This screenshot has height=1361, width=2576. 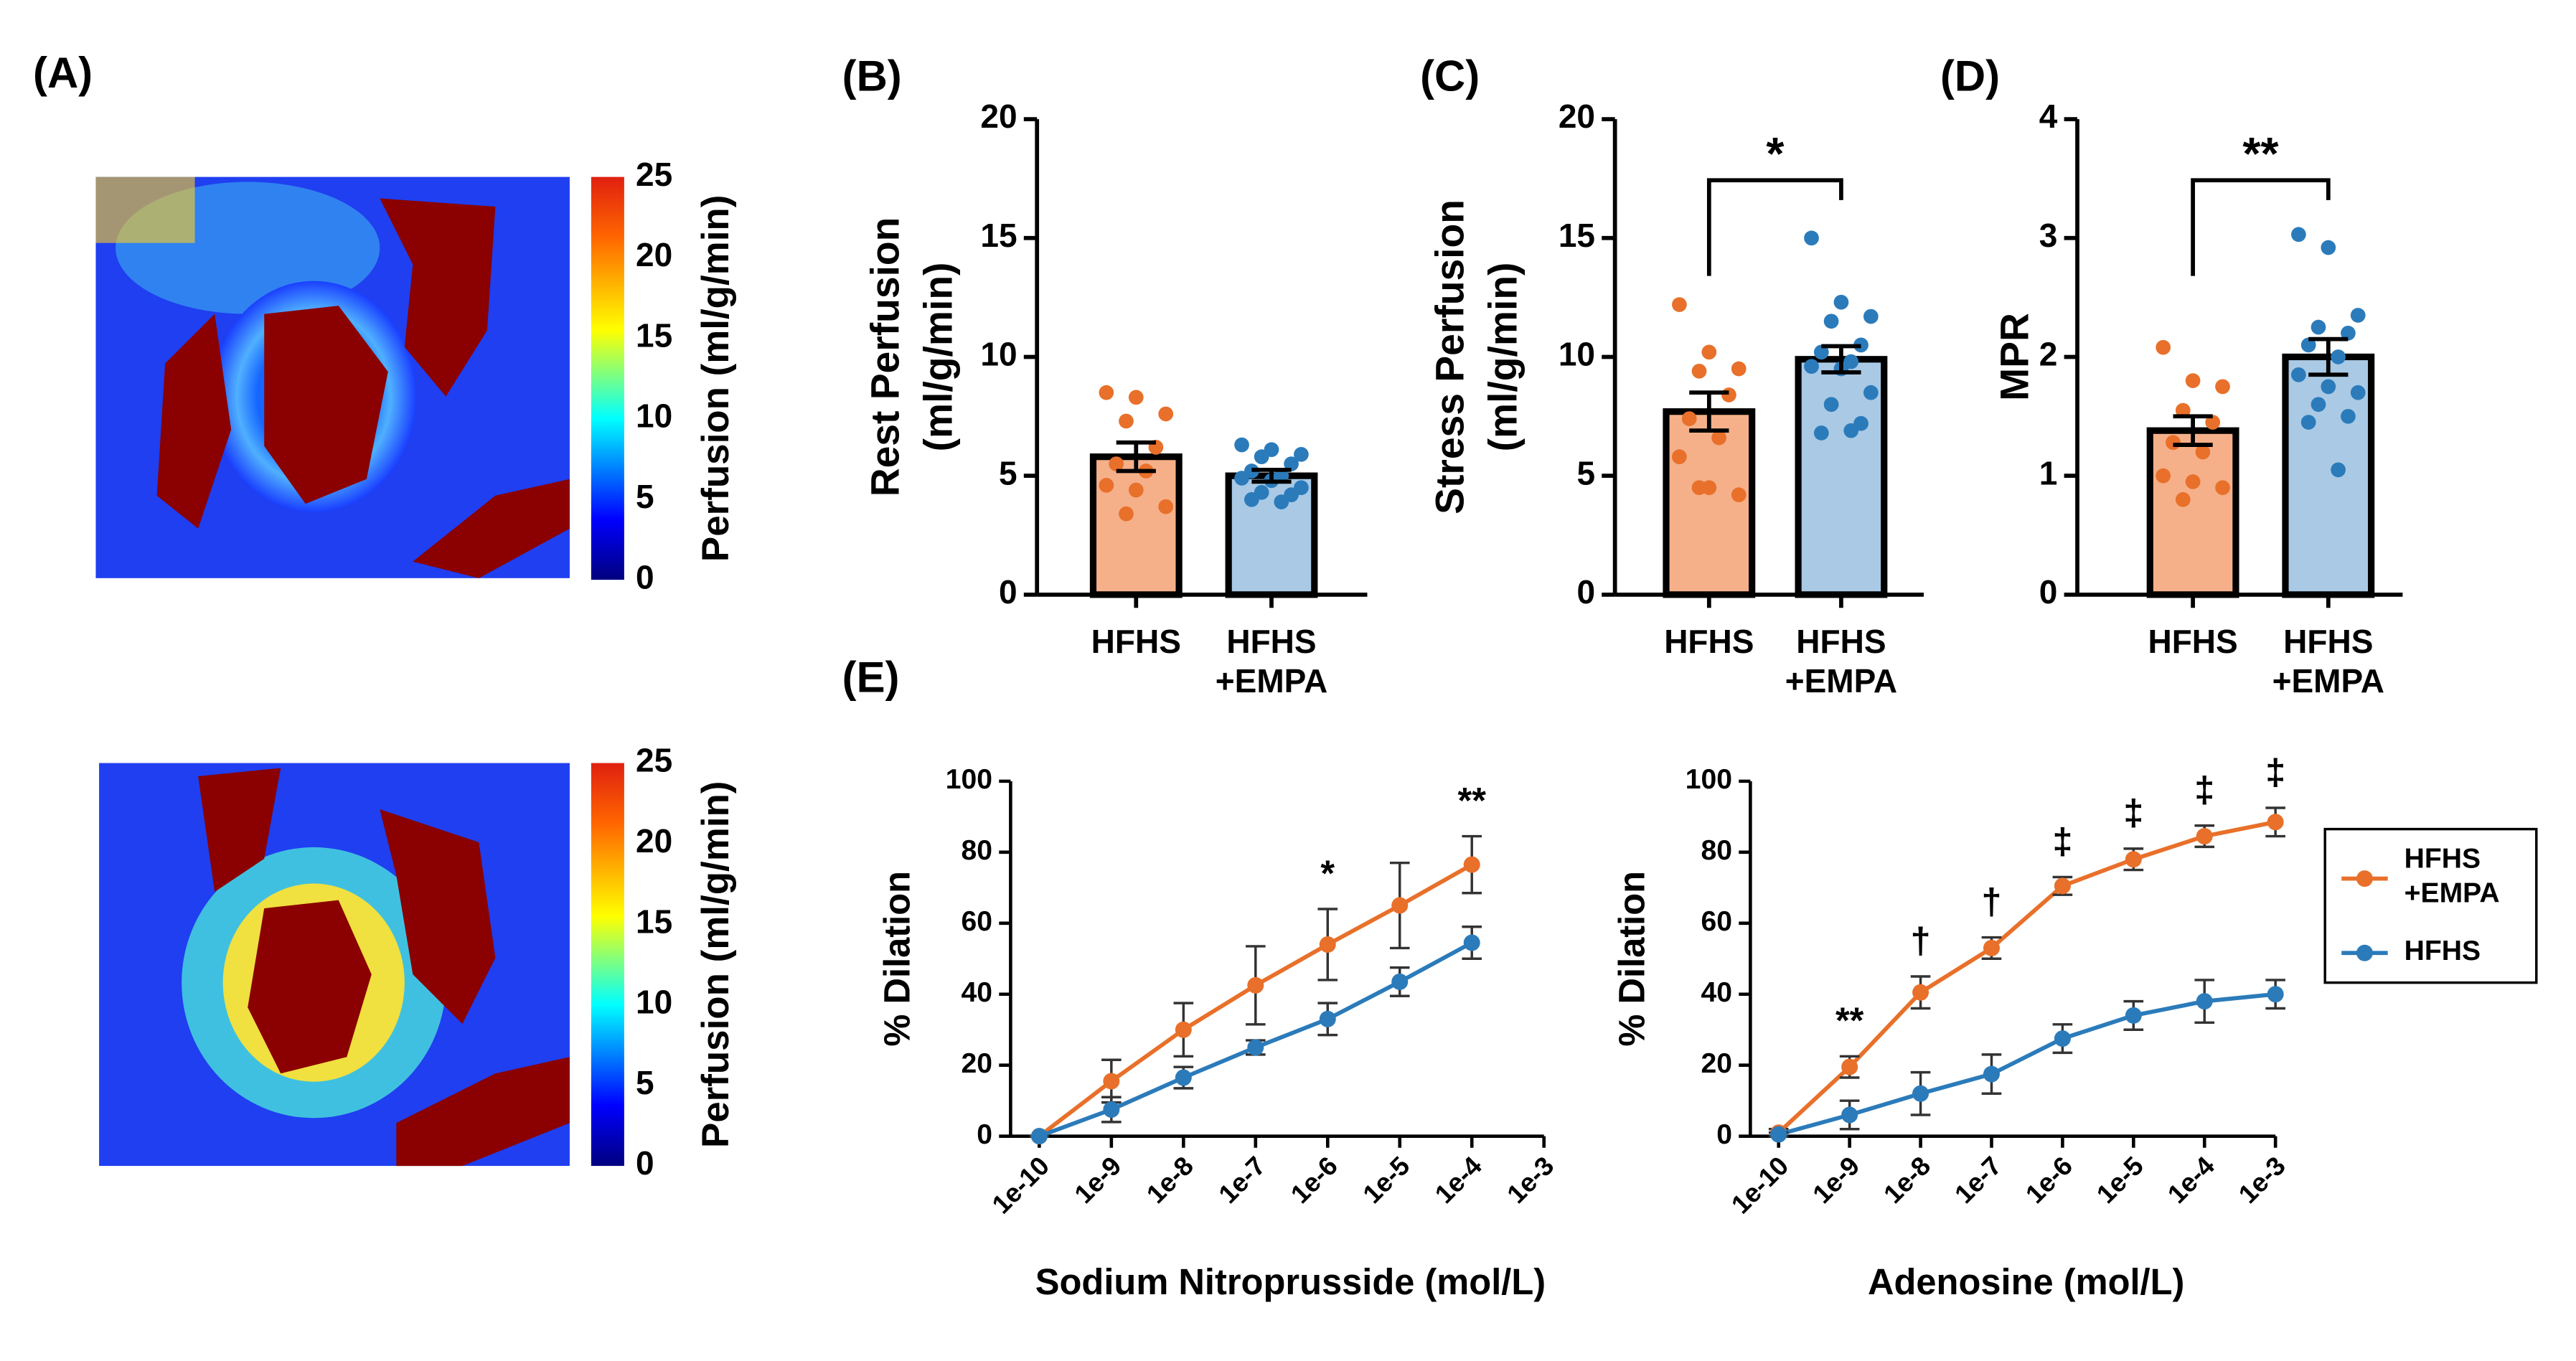 I want to click on y-tick-label: 2, so click(x=2048, y=355).